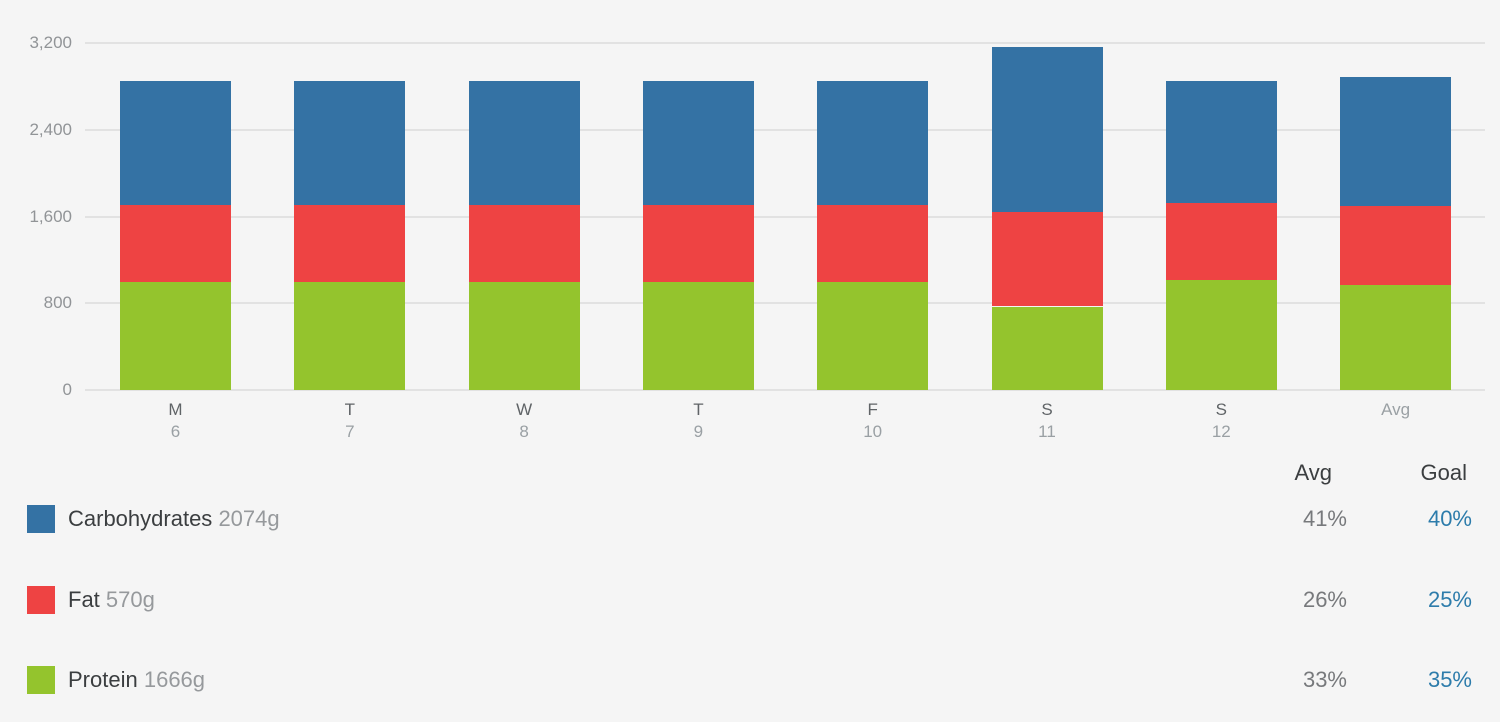 The width and height of the screenshot is (1500, 722). Describe the element at coordinates (1324, 679) in the screenshot. I see `avg-value: 33%` at that location.